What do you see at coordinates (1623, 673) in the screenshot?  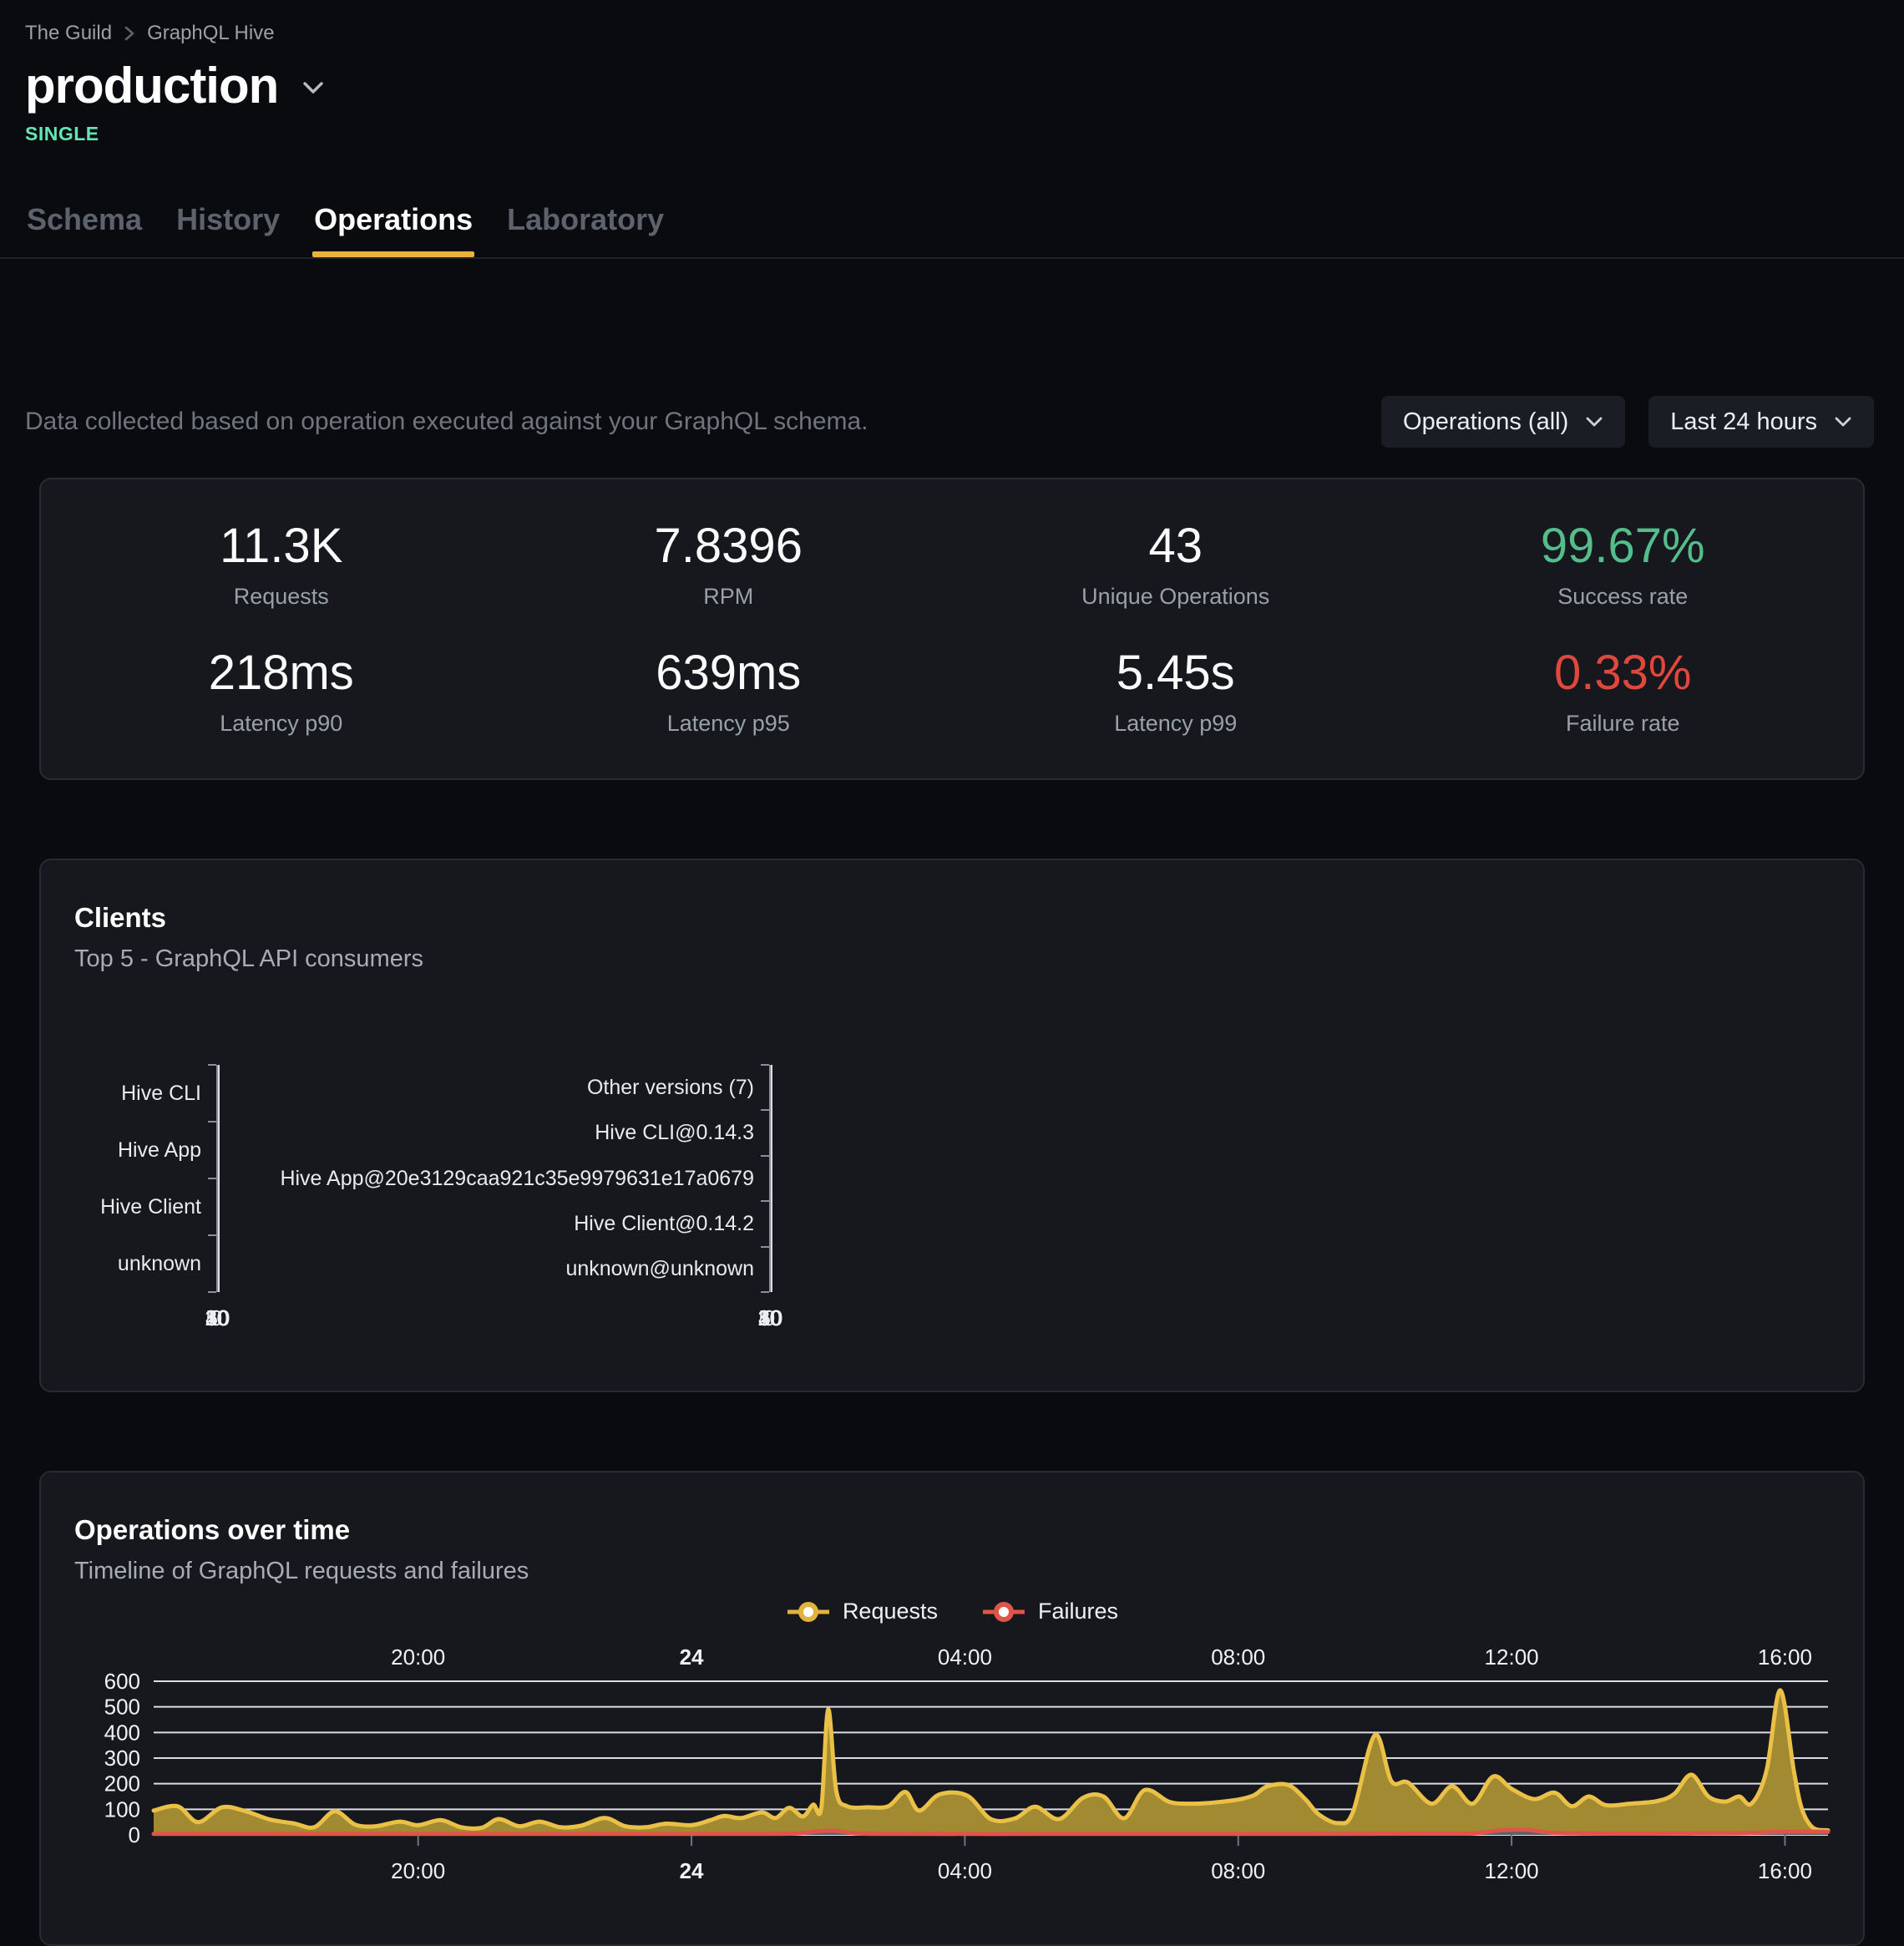 I see `stat-value: 0.33%` at bounding box center [1623, 673].